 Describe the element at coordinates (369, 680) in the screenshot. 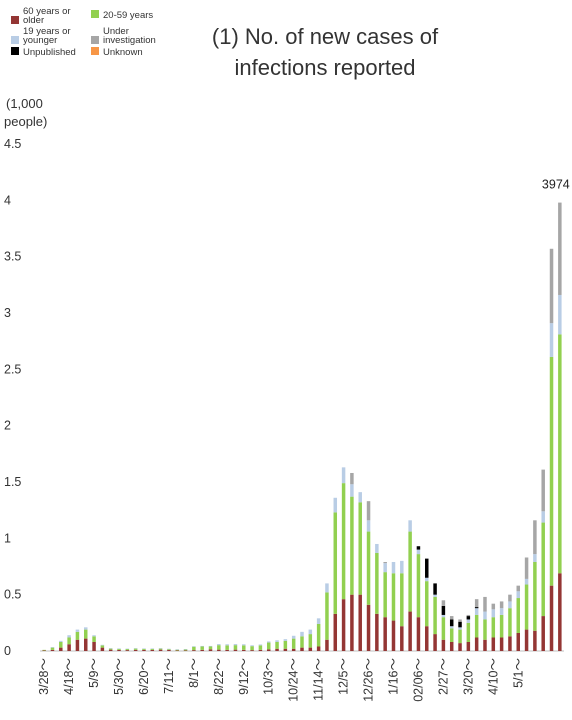

I see `x-tick-label: 12/26～` at that location.